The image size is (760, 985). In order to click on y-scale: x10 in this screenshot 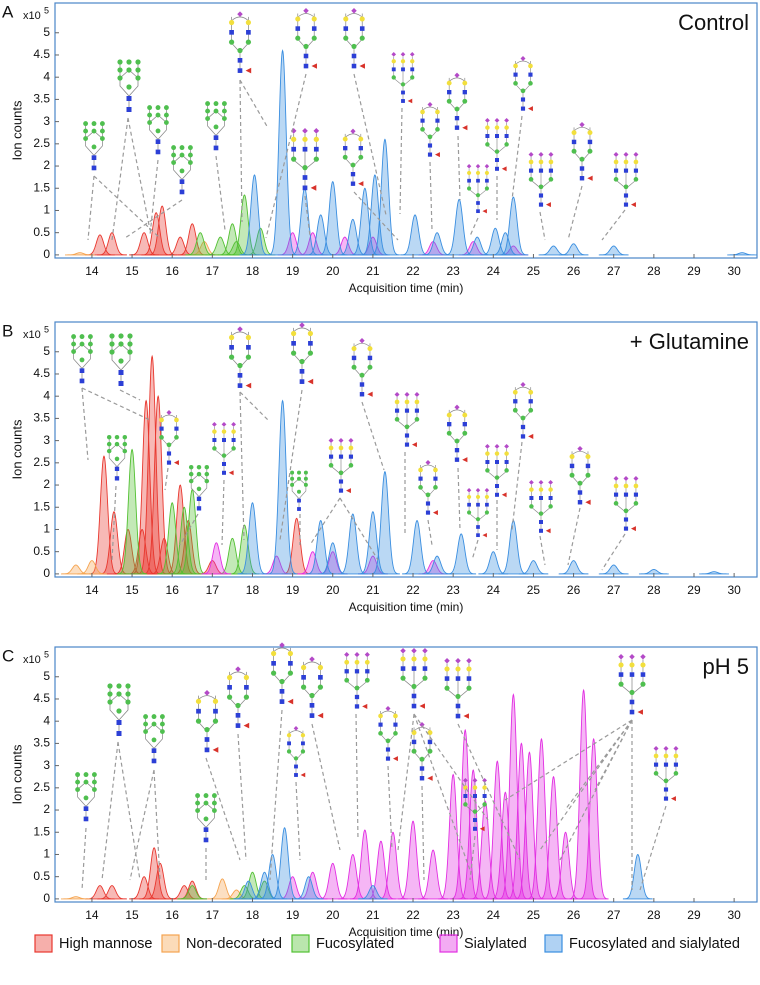, I will do `click(32, 660)`.